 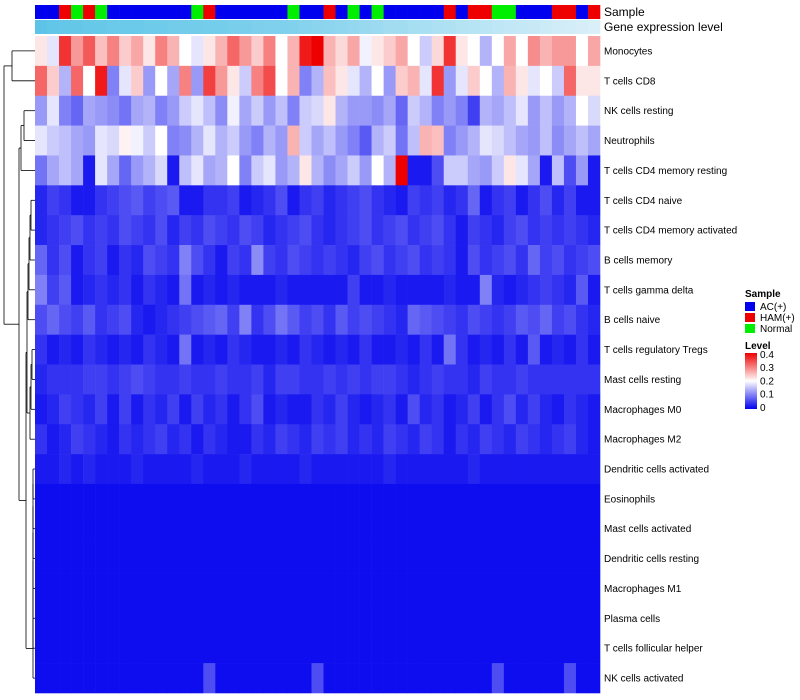 I want to click on legend-level-tick: 0.3, so click(x=767, y=368).